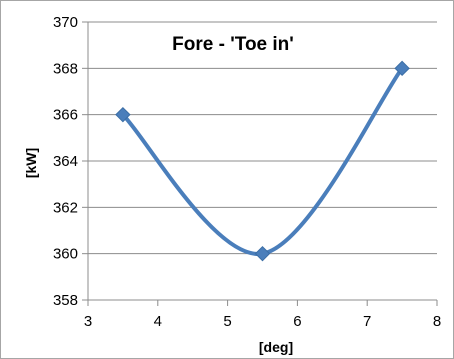 This screenshot has width=454, height=359. Describe the element at coordinates (158, 321) in the screenshot. I see `x-tick-label: 4` at that location.